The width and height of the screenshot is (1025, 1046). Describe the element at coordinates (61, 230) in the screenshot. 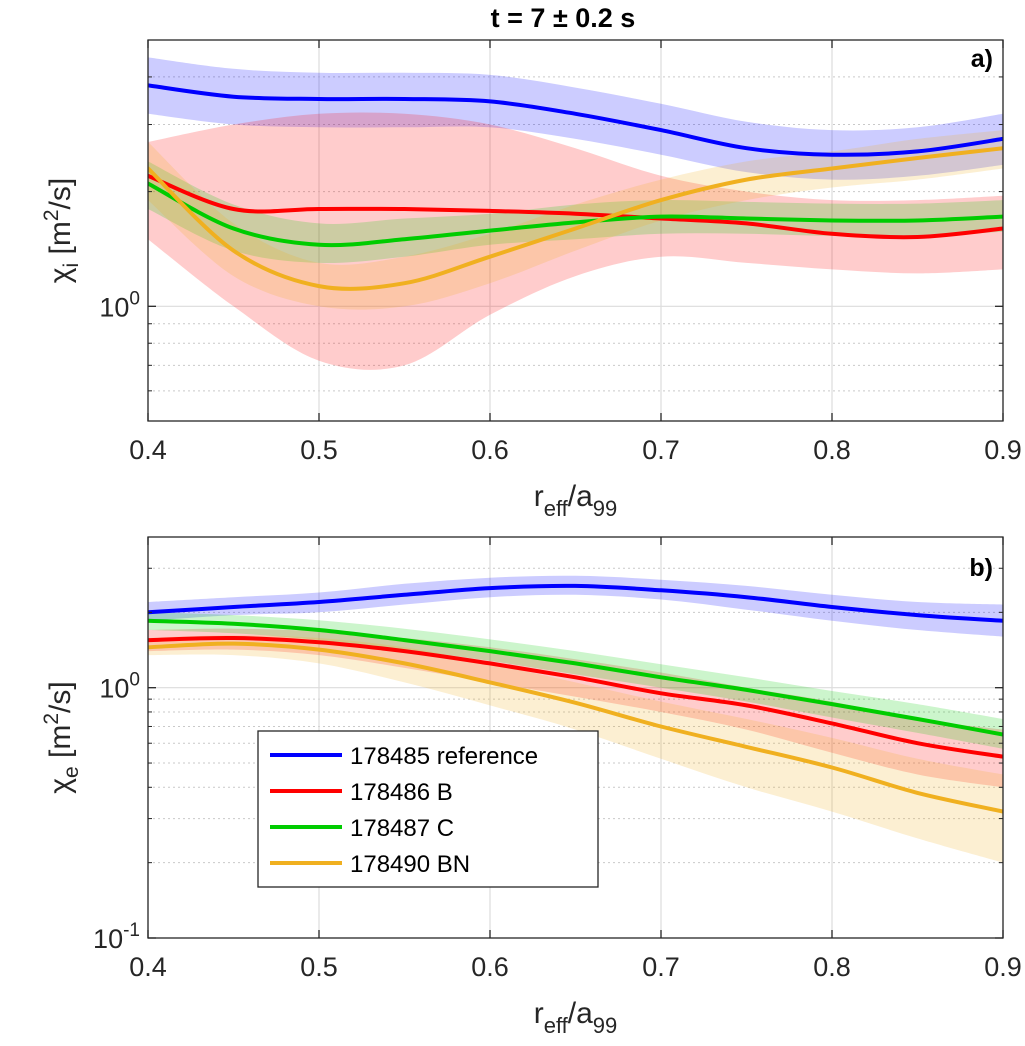

I see `y-axis-label: χi [m2/s]` at that location.